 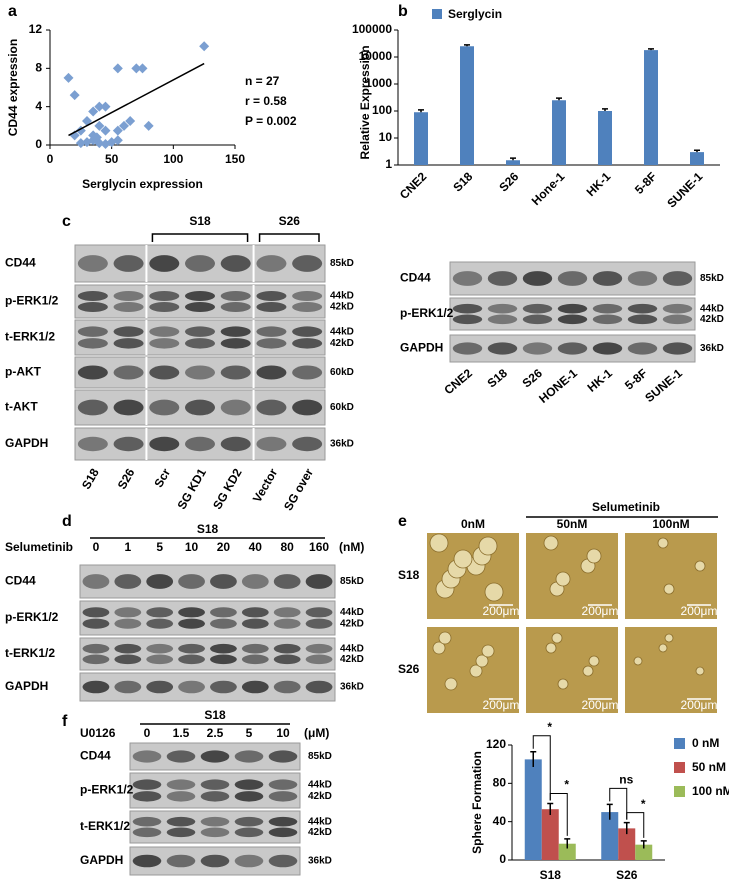 I want to click on y-tick-label: 0, so click(x=38, y=144).